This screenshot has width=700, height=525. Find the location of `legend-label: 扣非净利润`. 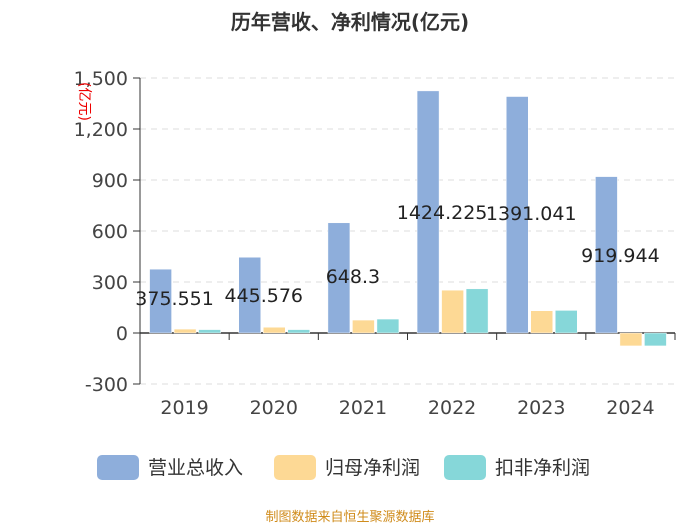

legend-label: 扣非净利润 is located at coordinates (542, 468).